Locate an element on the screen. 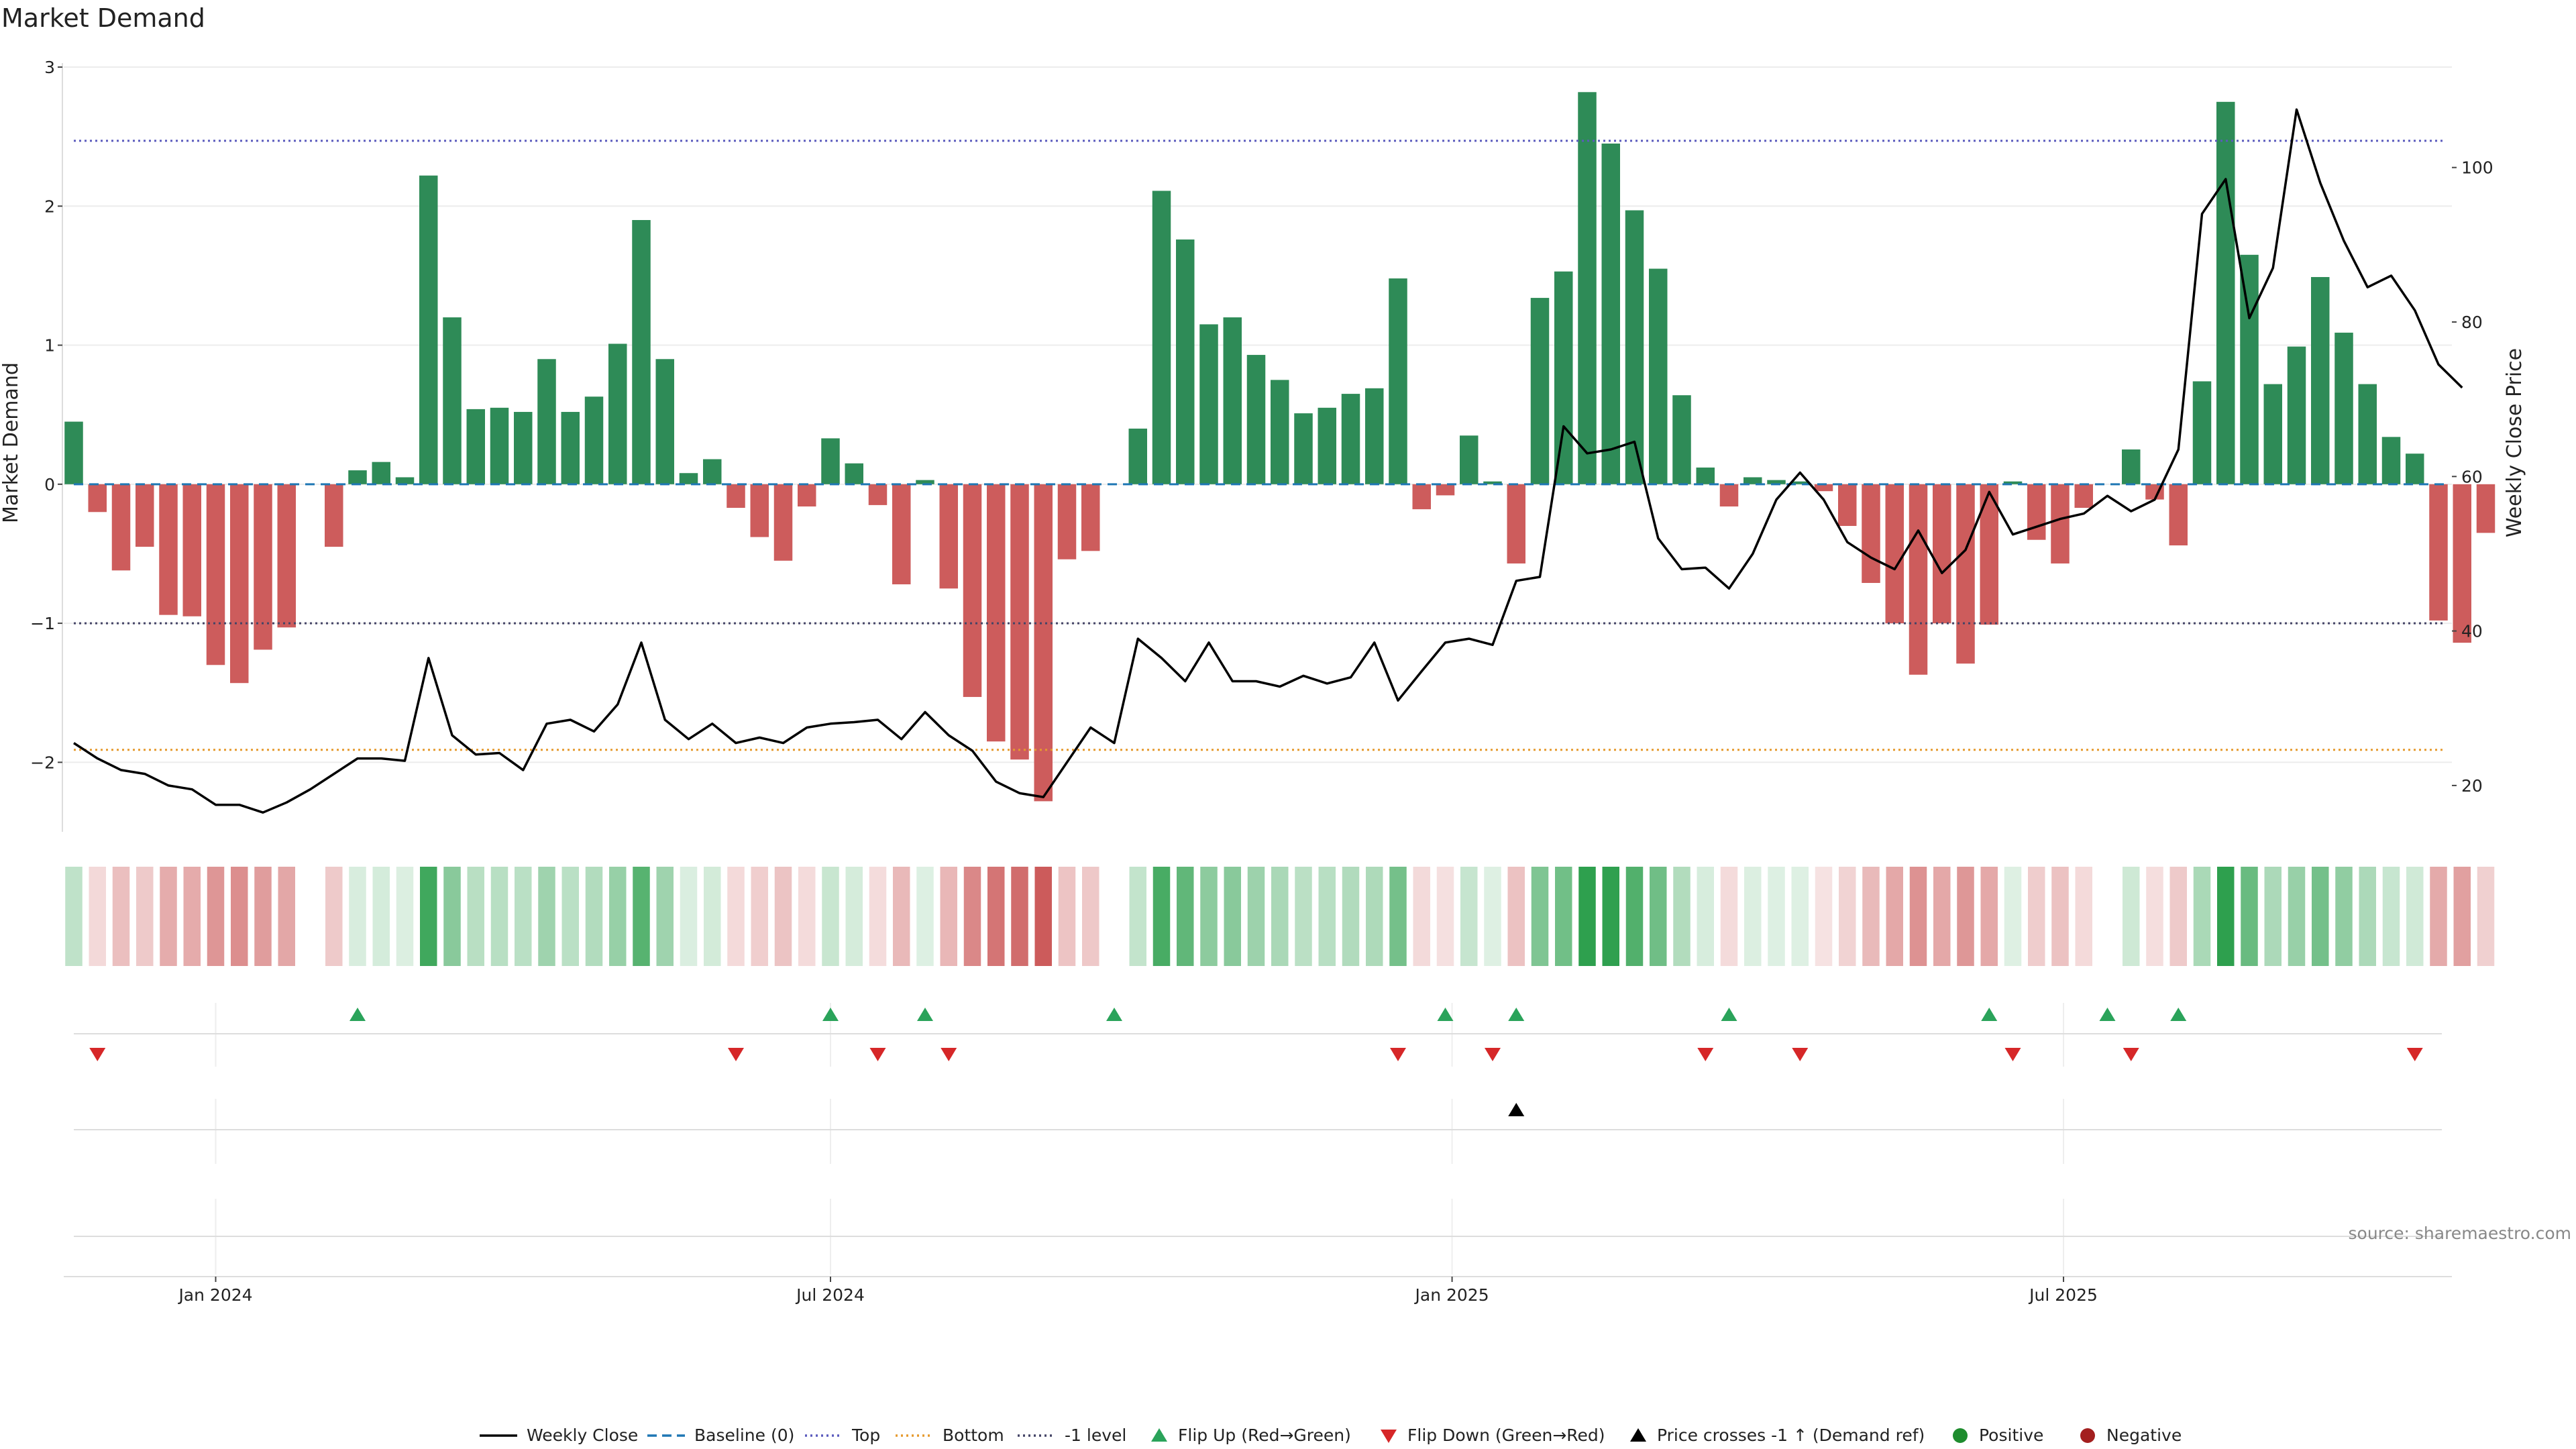 Image resolution: width=2576 pixels, height=1449 pixels. left-tick-label: −2 is located at coordinates (42, 762).